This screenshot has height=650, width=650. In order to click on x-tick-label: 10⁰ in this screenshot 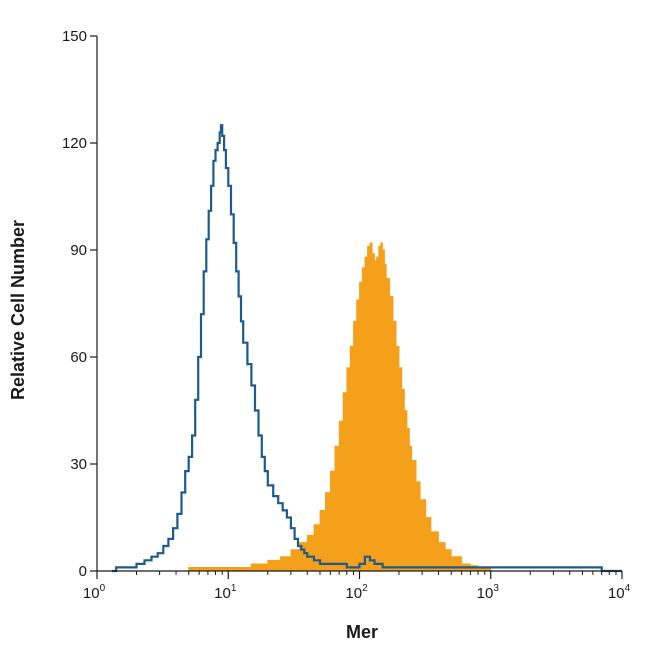, I will do `click(94, 592)`.